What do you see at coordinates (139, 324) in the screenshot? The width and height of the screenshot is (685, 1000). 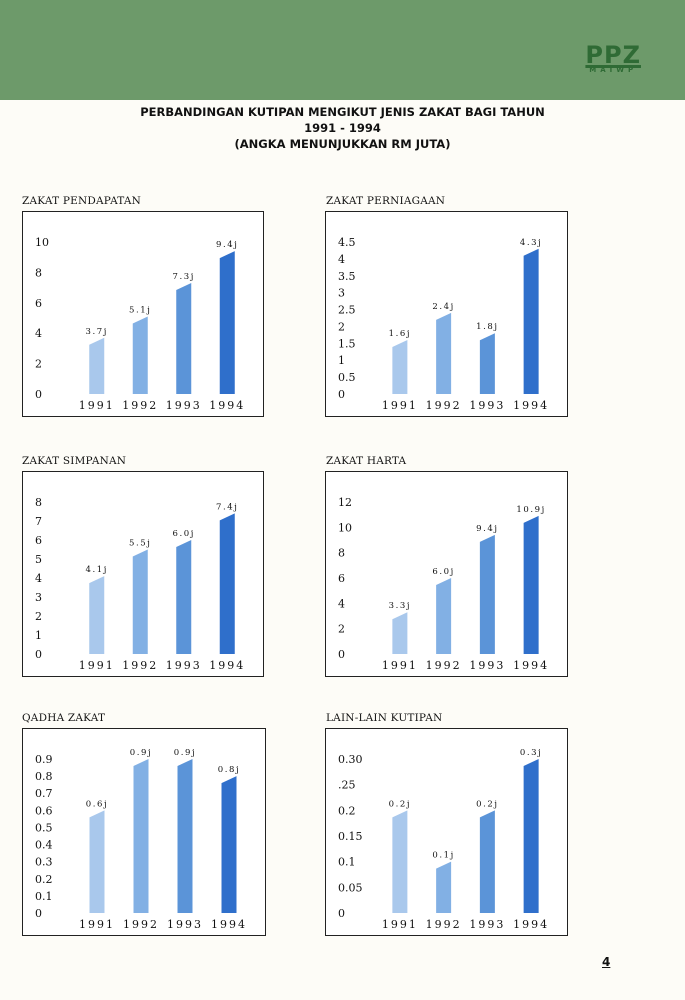 I see `chart-svg-zakat-pendapatan: 0 2 4 6 8 10 3.7j 1991 5.1j 1992 7.3j 1993 9.4j 1994` at bounding box center [139, 324].